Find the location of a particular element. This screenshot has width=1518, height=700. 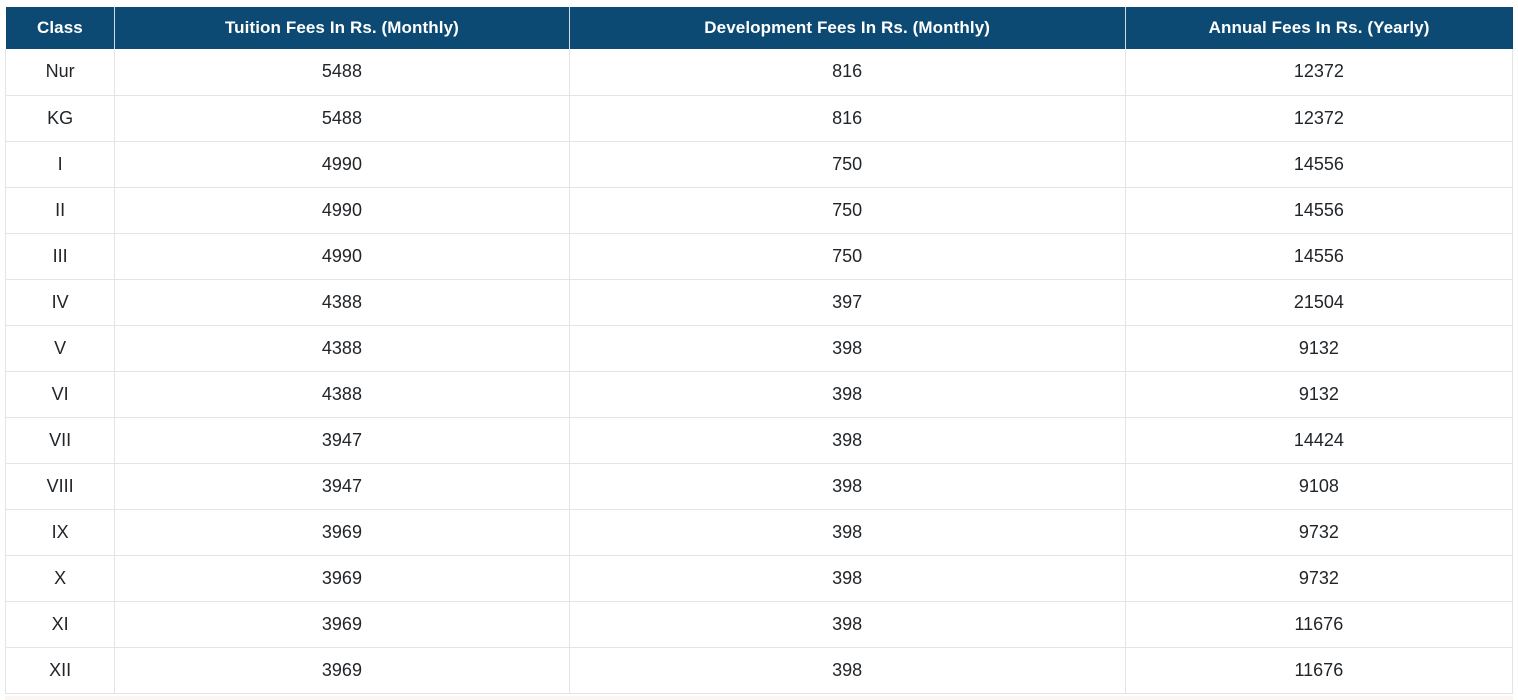

header-cell-development: Development Fees In Rs. (Monthly) is located at coordinates (847, 28).